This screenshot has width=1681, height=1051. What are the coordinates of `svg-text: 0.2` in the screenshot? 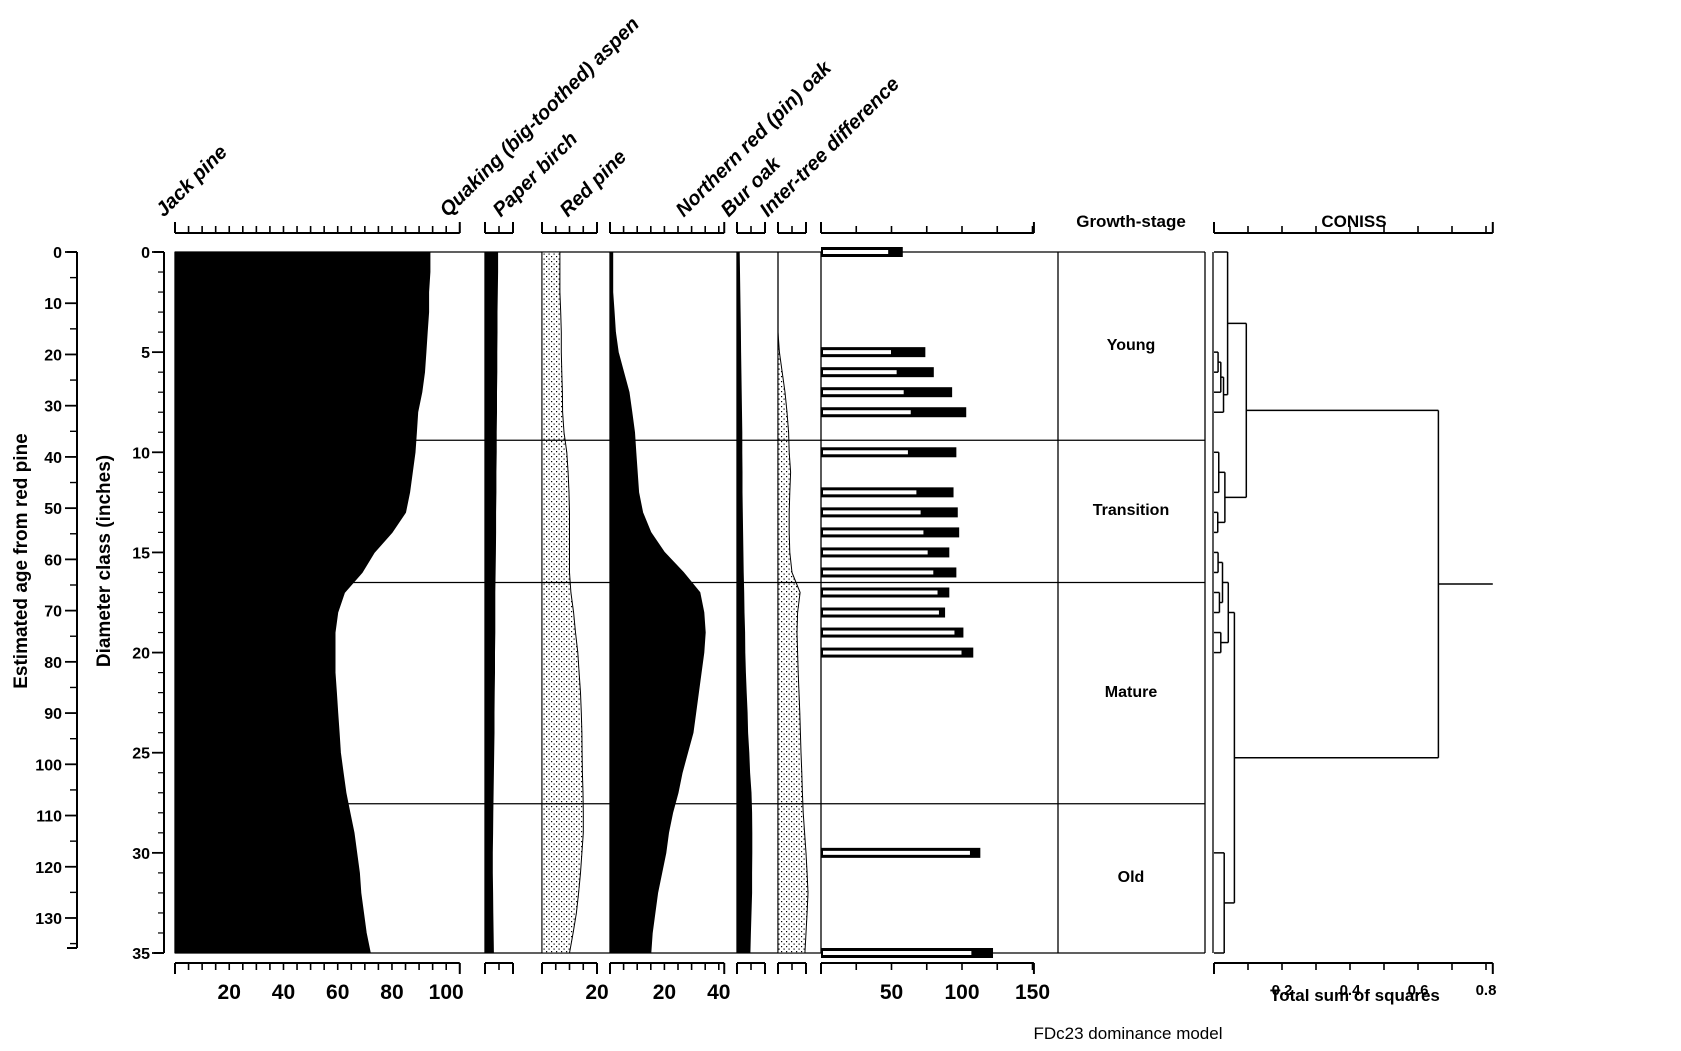 It's located at (1282, 990).